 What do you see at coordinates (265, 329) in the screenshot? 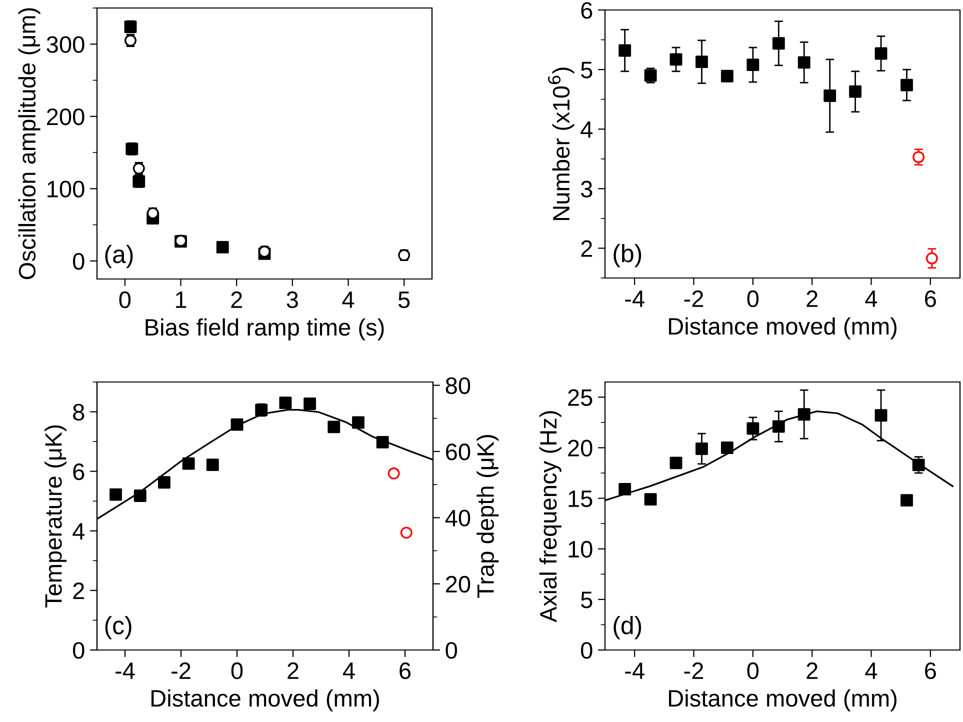
I see `x-axis-title: Bias field ramp time (s)` at bounding box center [265, 329].